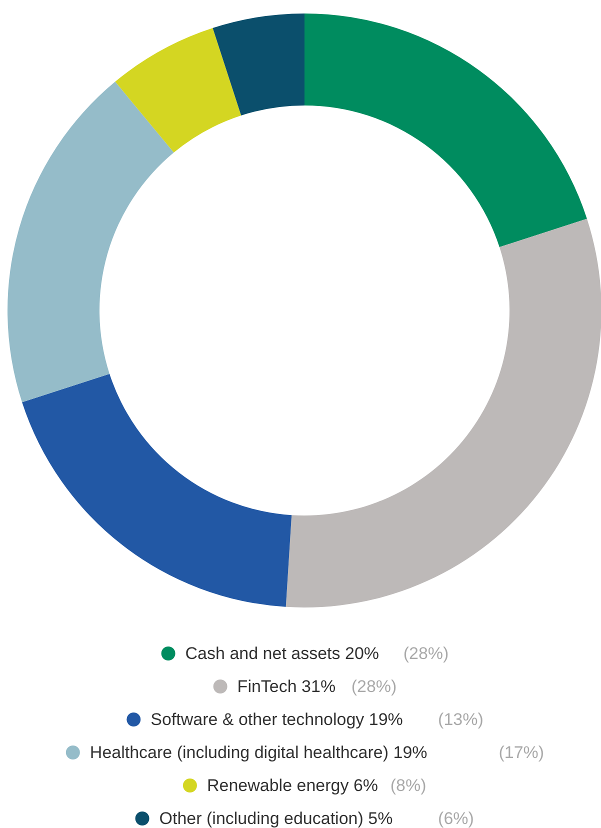 This screenshot has height=828, width=601. Describe the element at coordinates (276, 818) in the screenshot. I see `legend-label: Other (including education) 5%` at that location.